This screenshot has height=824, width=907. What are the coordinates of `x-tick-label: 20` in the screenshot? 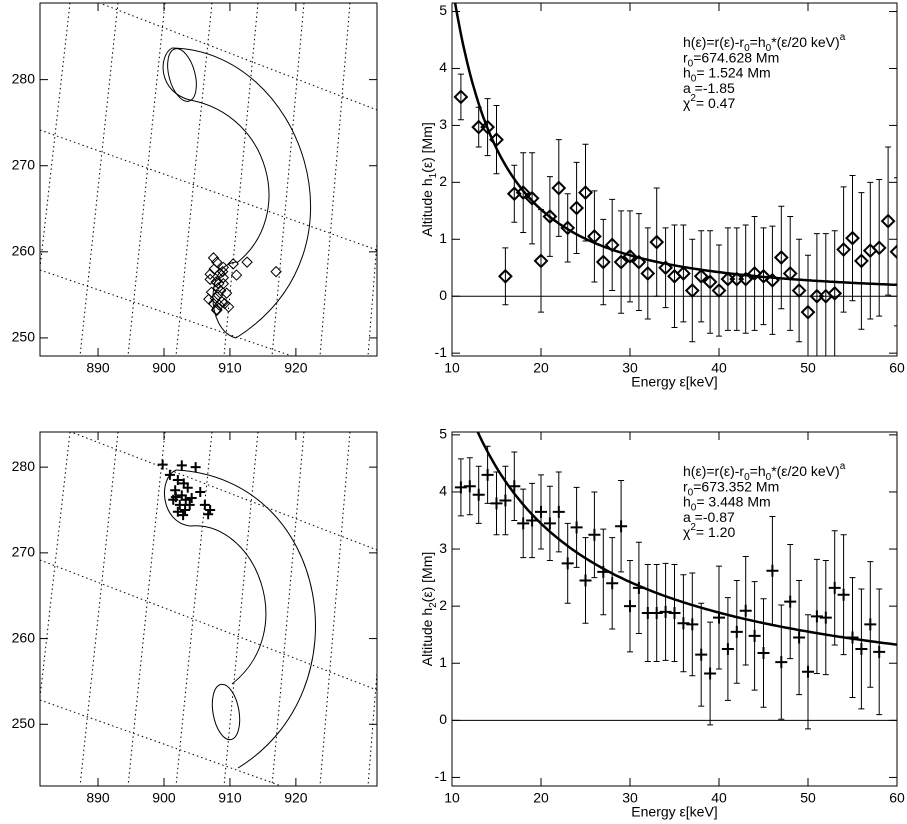 It's located at (541, 798).